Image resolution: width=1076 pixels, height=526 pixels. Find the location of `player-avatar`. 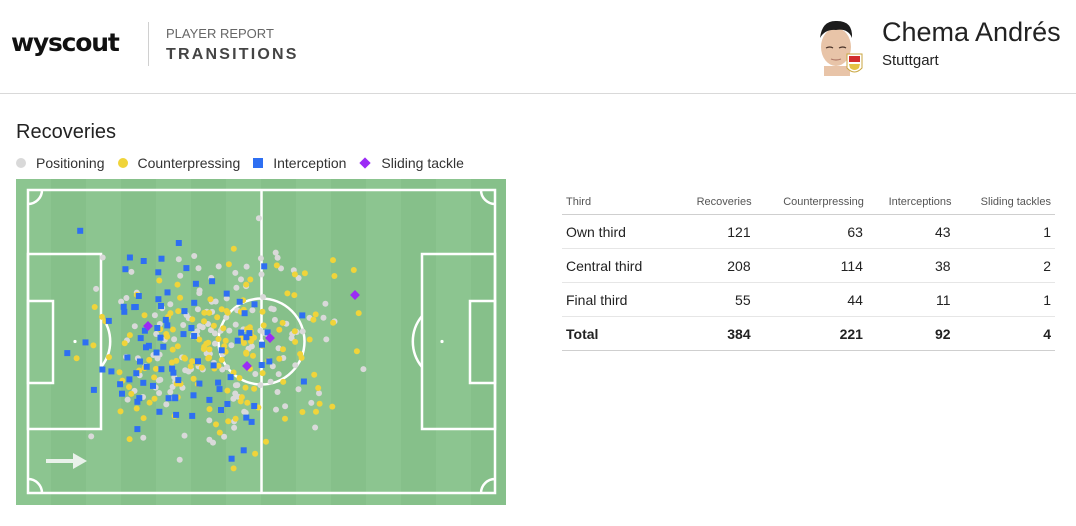

player-avatar is located at coordinates (841, 48).